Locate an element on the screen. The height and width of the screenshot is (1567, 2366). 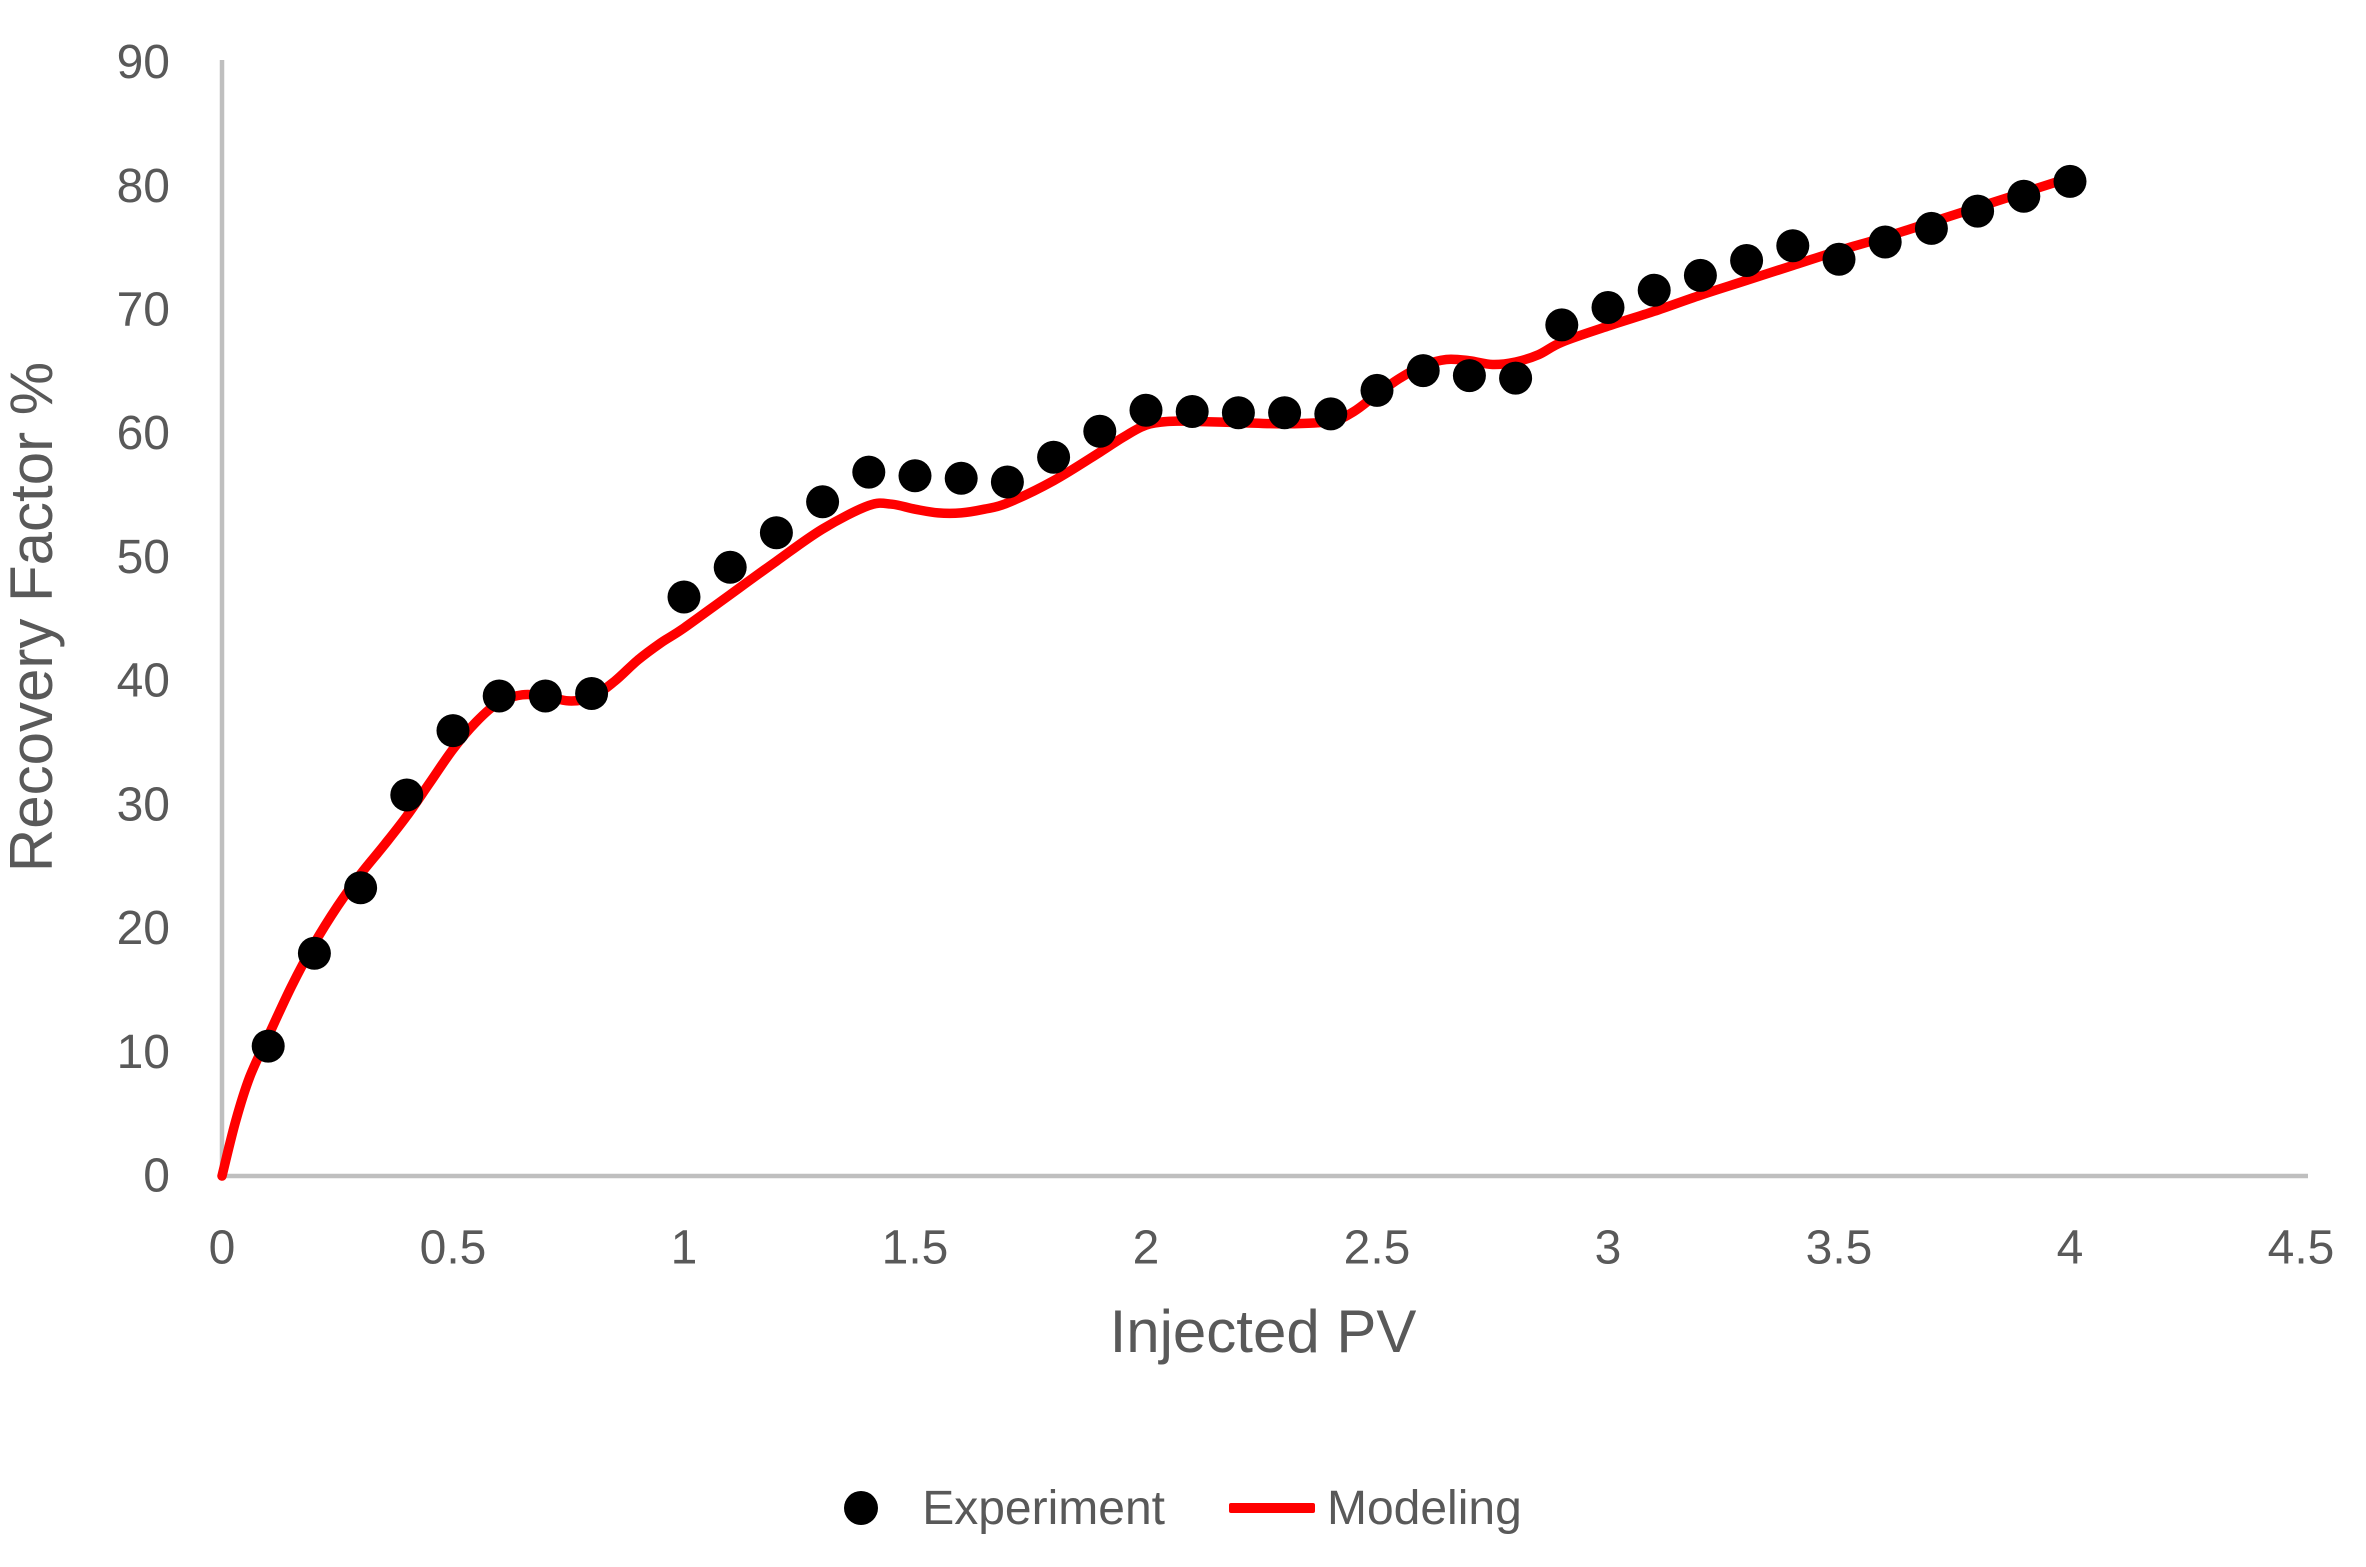
x-tick-label: 0.5 is located at coordinates (453, 1248).